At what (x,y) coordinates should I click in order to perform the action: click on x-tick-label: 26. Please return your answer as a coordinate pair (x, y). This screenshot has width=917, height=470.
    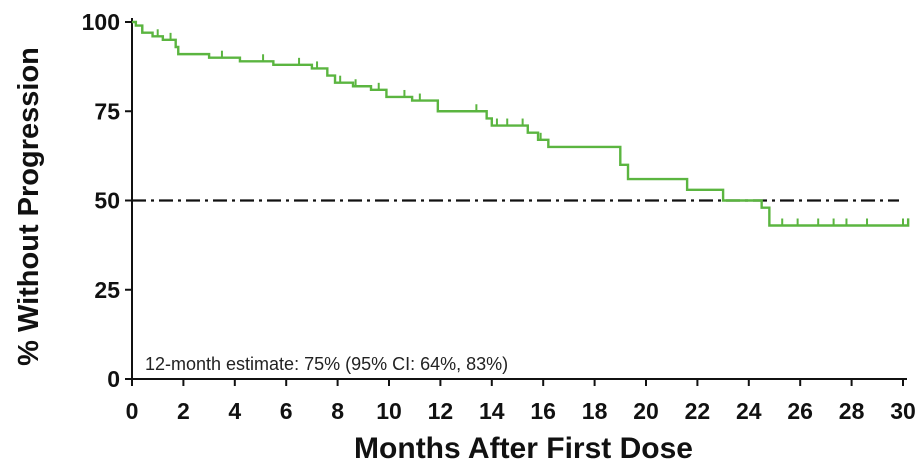
    Looking at the image, I should click on (800, 411).